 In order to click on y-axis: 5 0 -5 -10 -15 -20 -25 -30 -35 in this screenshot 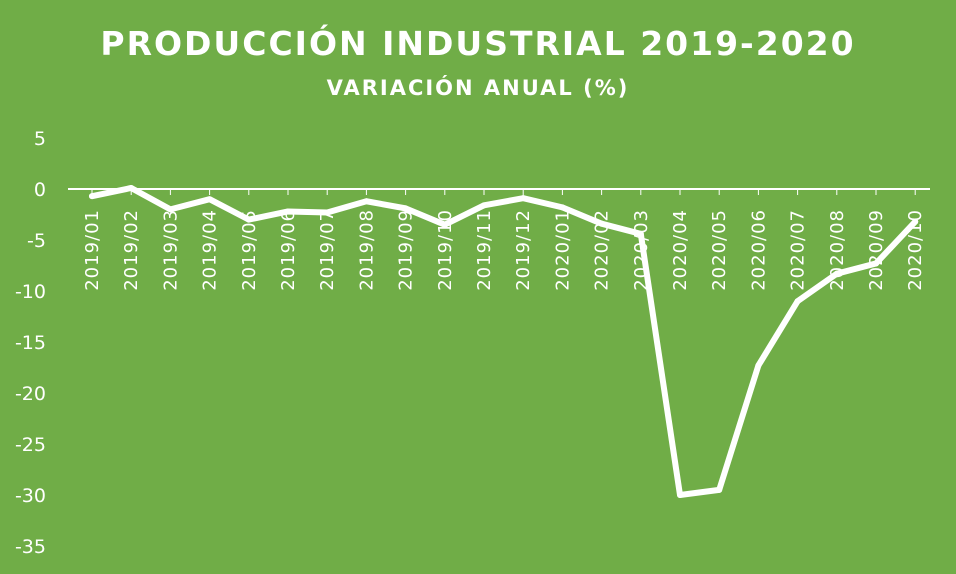, I will do `click(30, 343)`.